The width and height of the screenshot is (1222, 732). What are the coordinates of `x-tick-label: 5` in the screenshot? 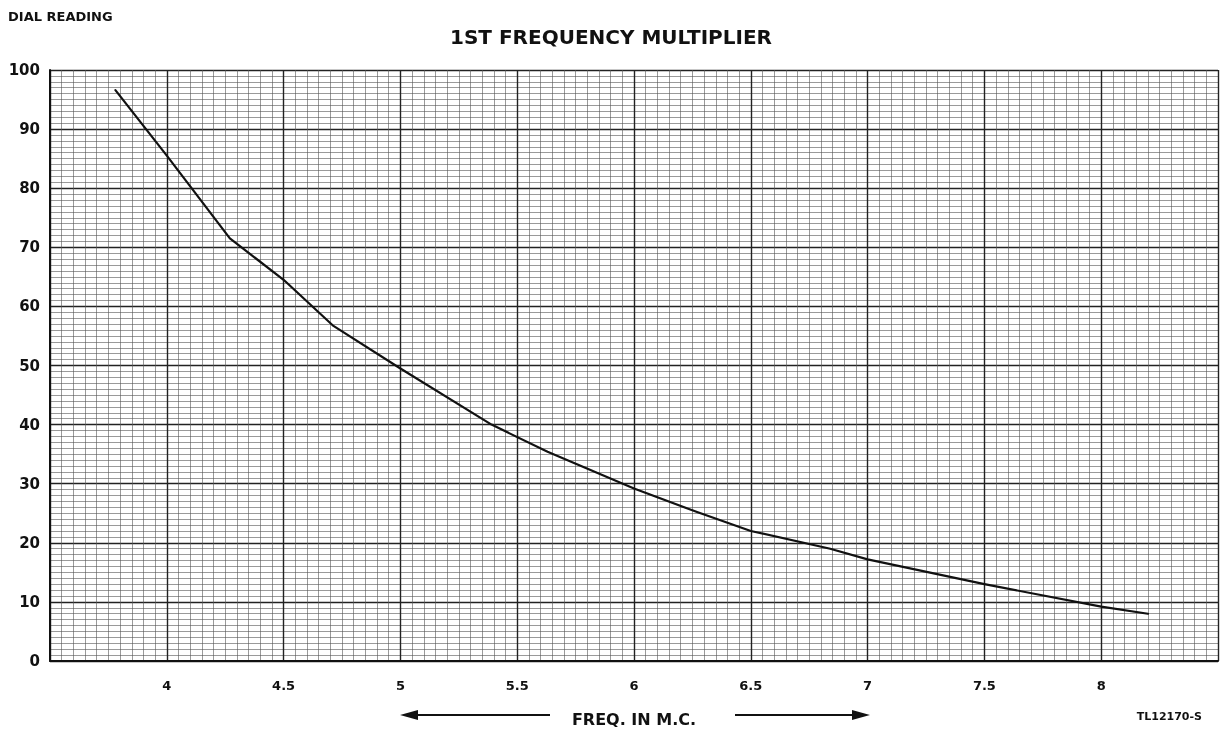 It's located at (400, 685).